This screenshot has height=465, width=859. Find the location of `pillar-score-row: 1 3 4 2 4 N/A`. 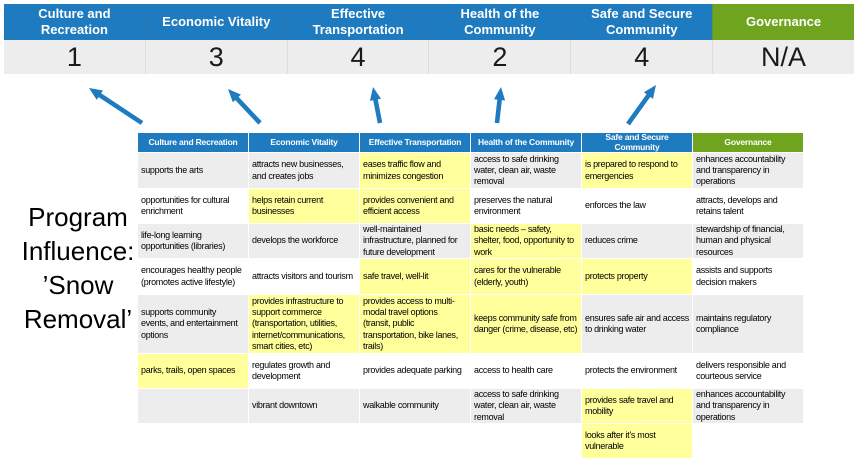

pillar-score-row: 1 3 4 2 4 N/A is located at coordinates (429, 57).